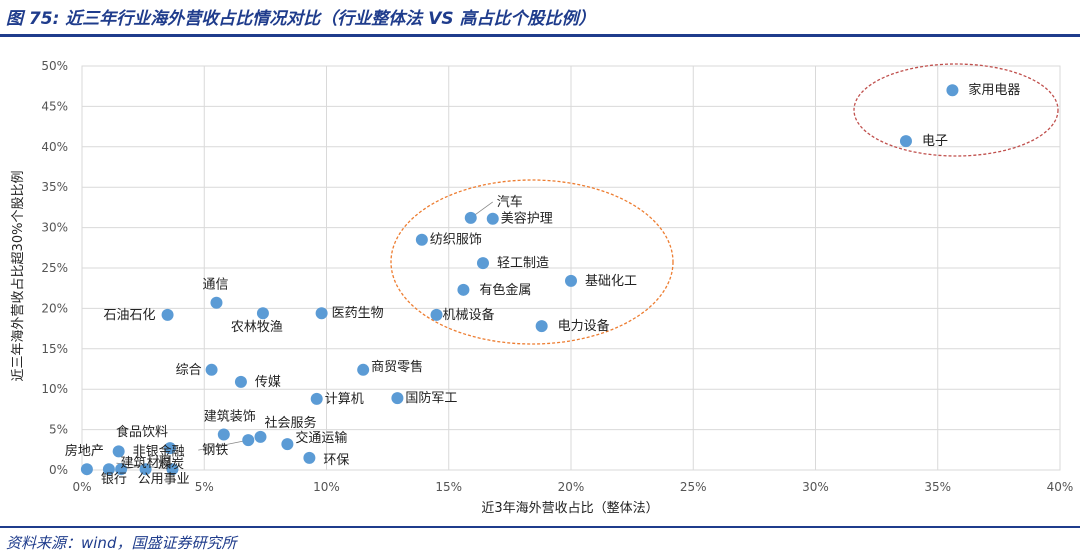 This screenshot has width=1080, height=556. What do you see at coordinates (81, 487) in the screenshot?
I see `x-tick-label: 0%` at bounding box center [81, 487].